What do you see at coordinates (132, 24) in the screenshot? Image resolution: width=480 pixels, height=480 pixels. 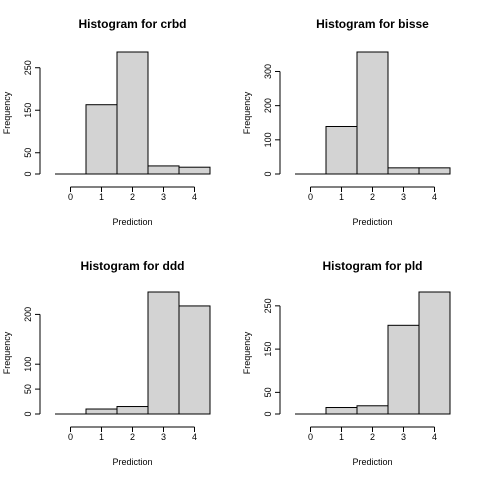 I see `chart-title: Histogram for crbd` at bounding box center [132, 24].